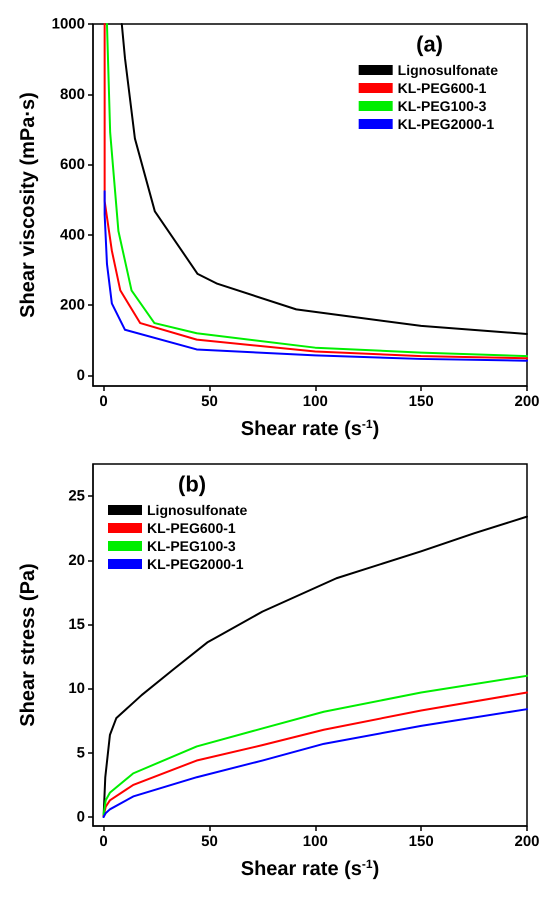 The width and height of the screenshot is (551, 907). Describe the element at coordinates (72, 305) in the screenshot. I see `y-tick-label: 200` at that location.